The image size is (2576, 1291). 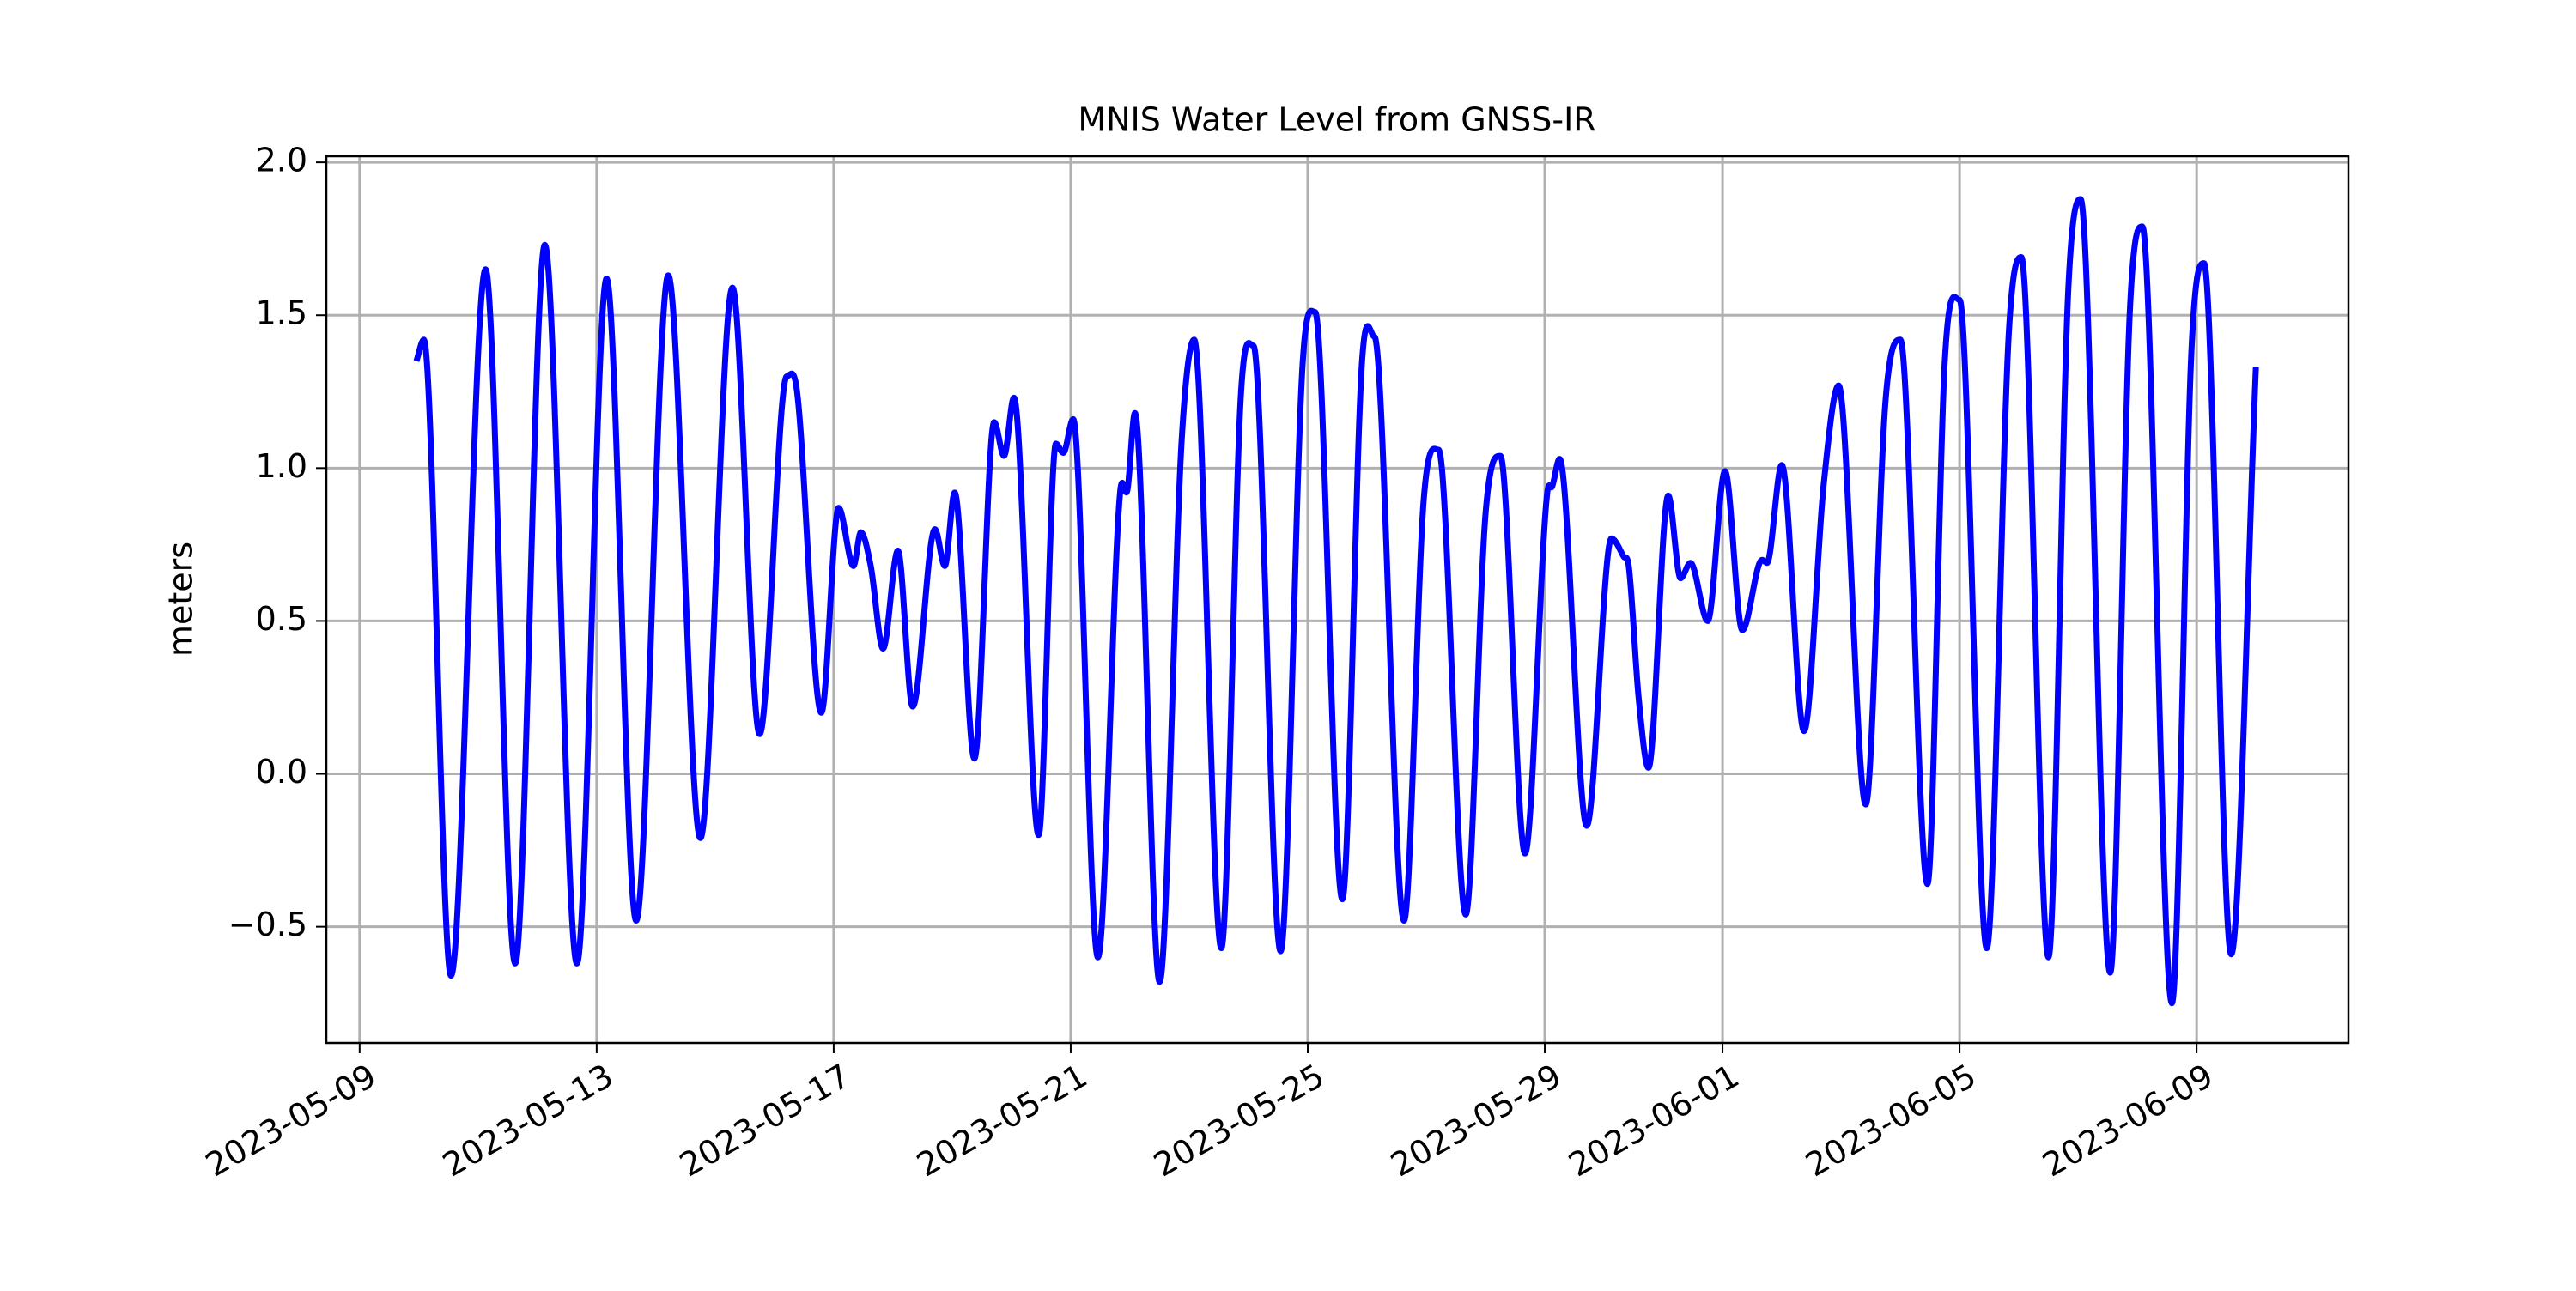 What do you see at coordinates (281, 313) in the screenshot?
I see `y-tick-label: 1.5` at bounding box center [281, 313].